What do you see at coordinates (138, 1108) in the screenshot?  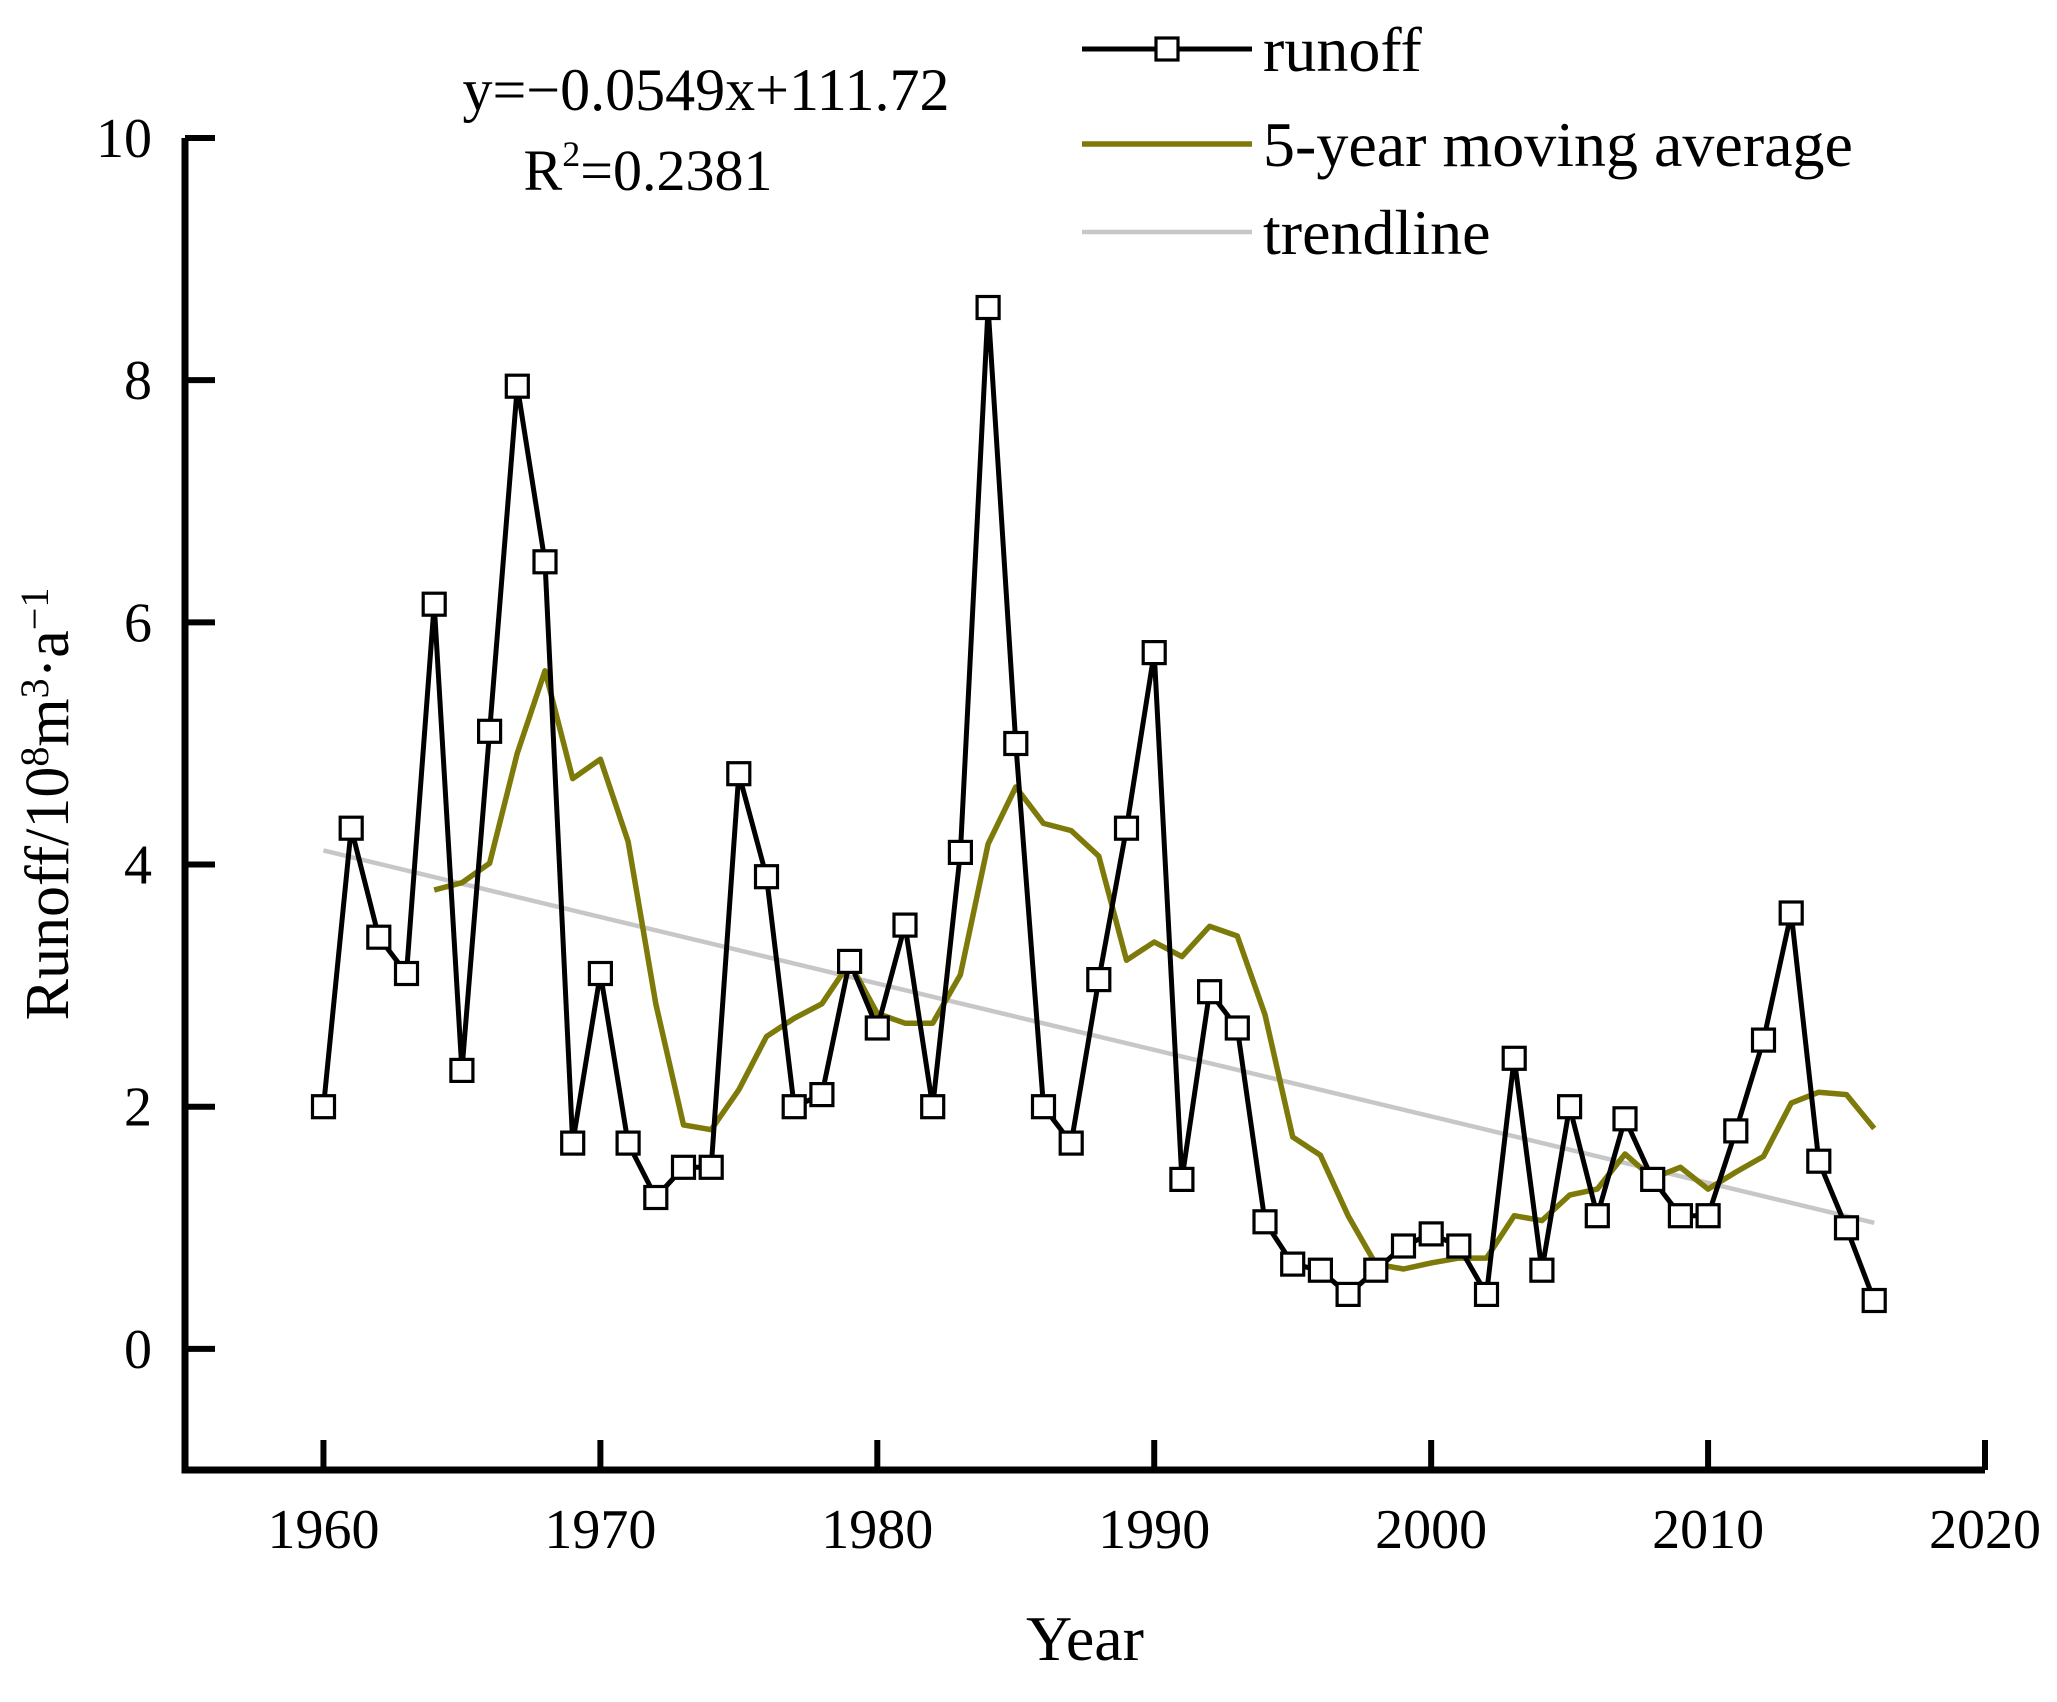 I see `y-tick-label: 2` at bounding box center [138, 1108].